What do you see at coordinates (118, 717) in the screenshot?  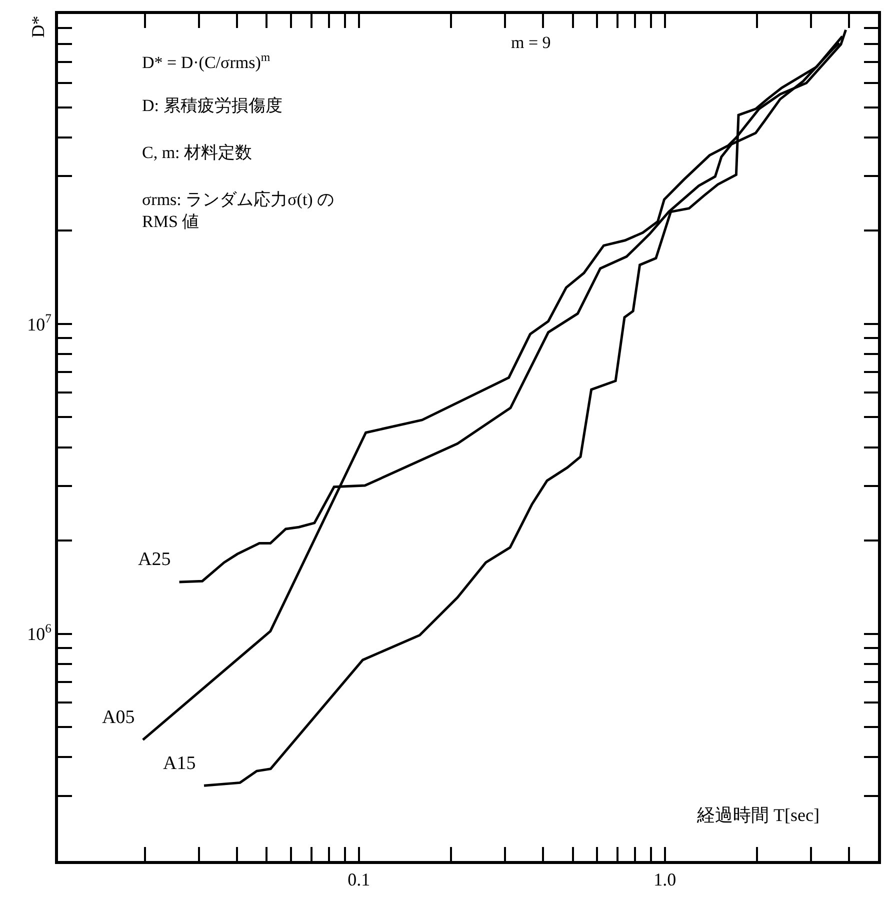 I see `series-label: A05` at bounding box center [118, 717].